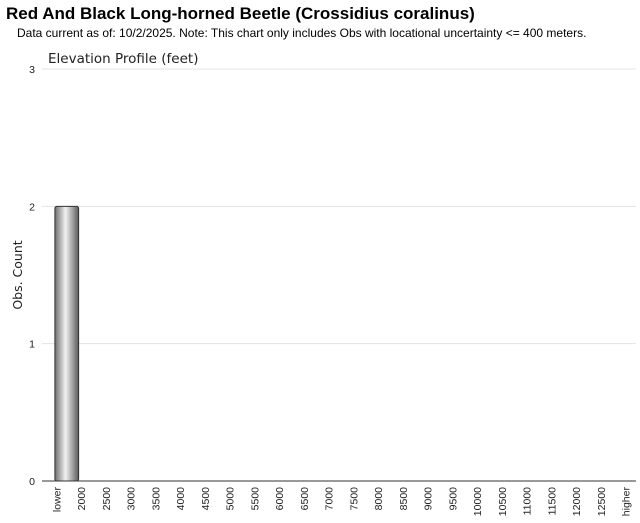  What do you see at coordinates (305, 499) in the screenshot?
I see `x-tick-label: 6500` at bounding box center [305, 499].